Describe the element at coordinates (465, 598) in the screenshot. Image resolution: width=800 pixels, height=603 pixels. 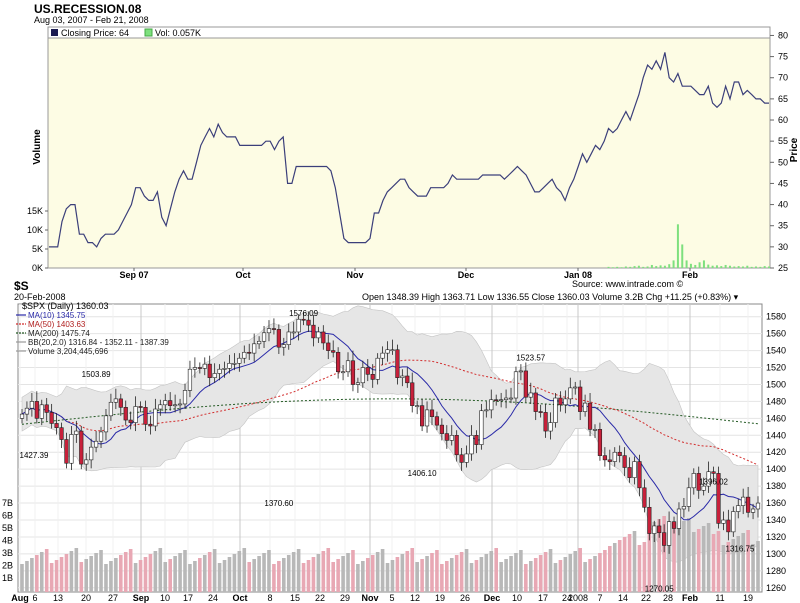
I see `x-tick-label: 26` at that location.